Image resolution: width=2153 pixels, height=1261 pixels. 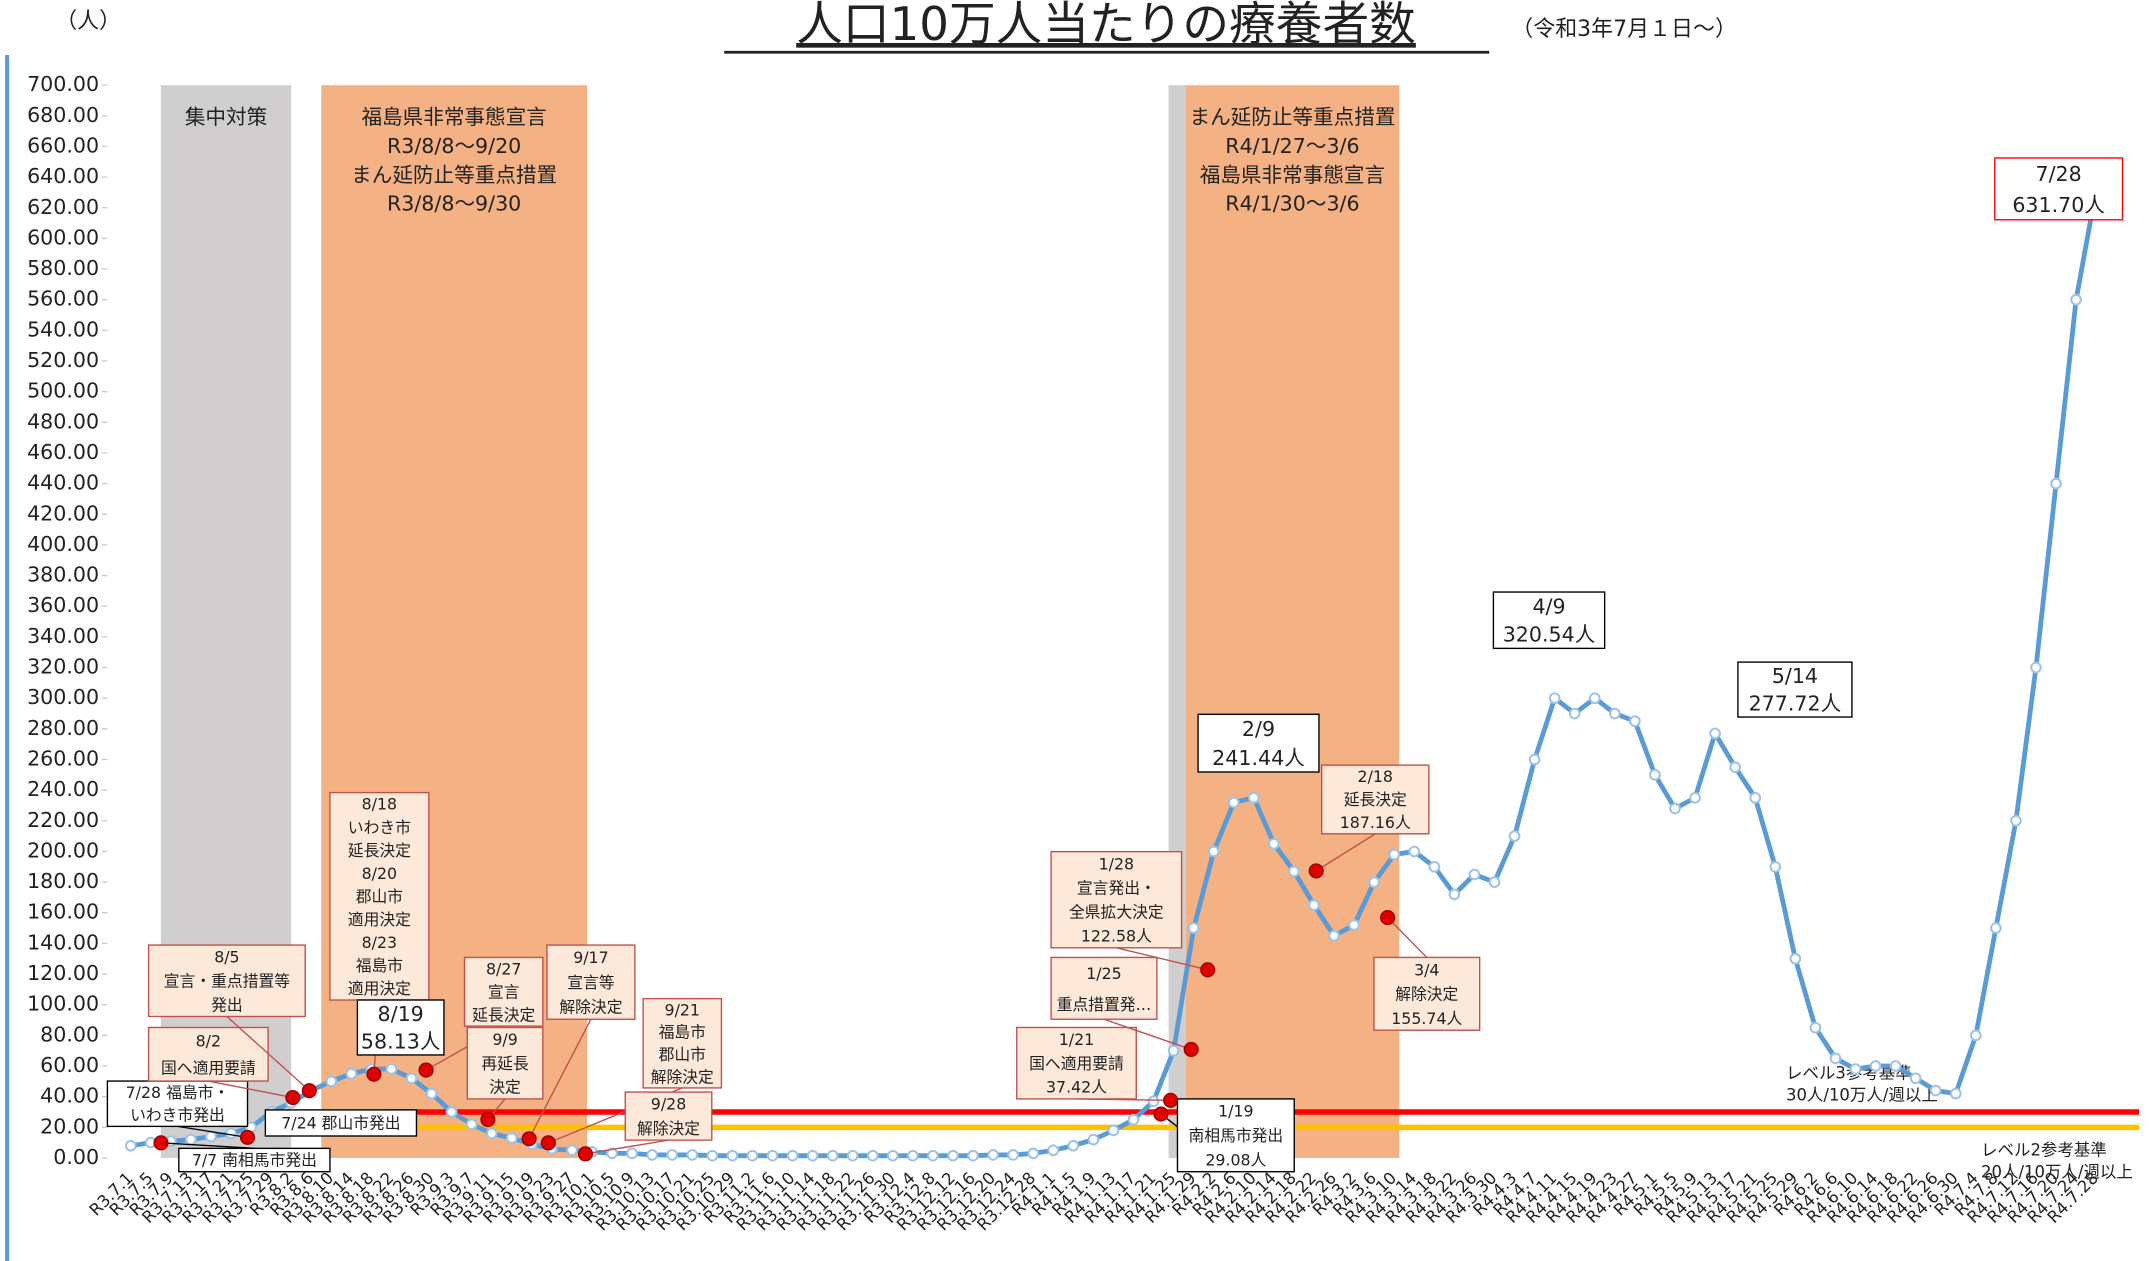 What do you see at coordinates (63, 483) in the screenshot?
I see `y-tick-label: 440.00` at bounding box center [63, 483].